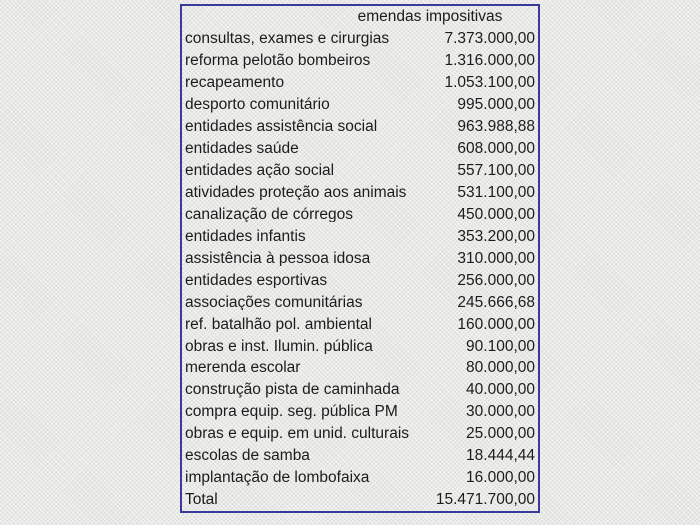 The width and height of the screenshot is (700, 525). What do you see at coordinates (292, 390) in the screenshot?
I see `row-label: construção pista de caminhada` at bounding box center [292, 390].